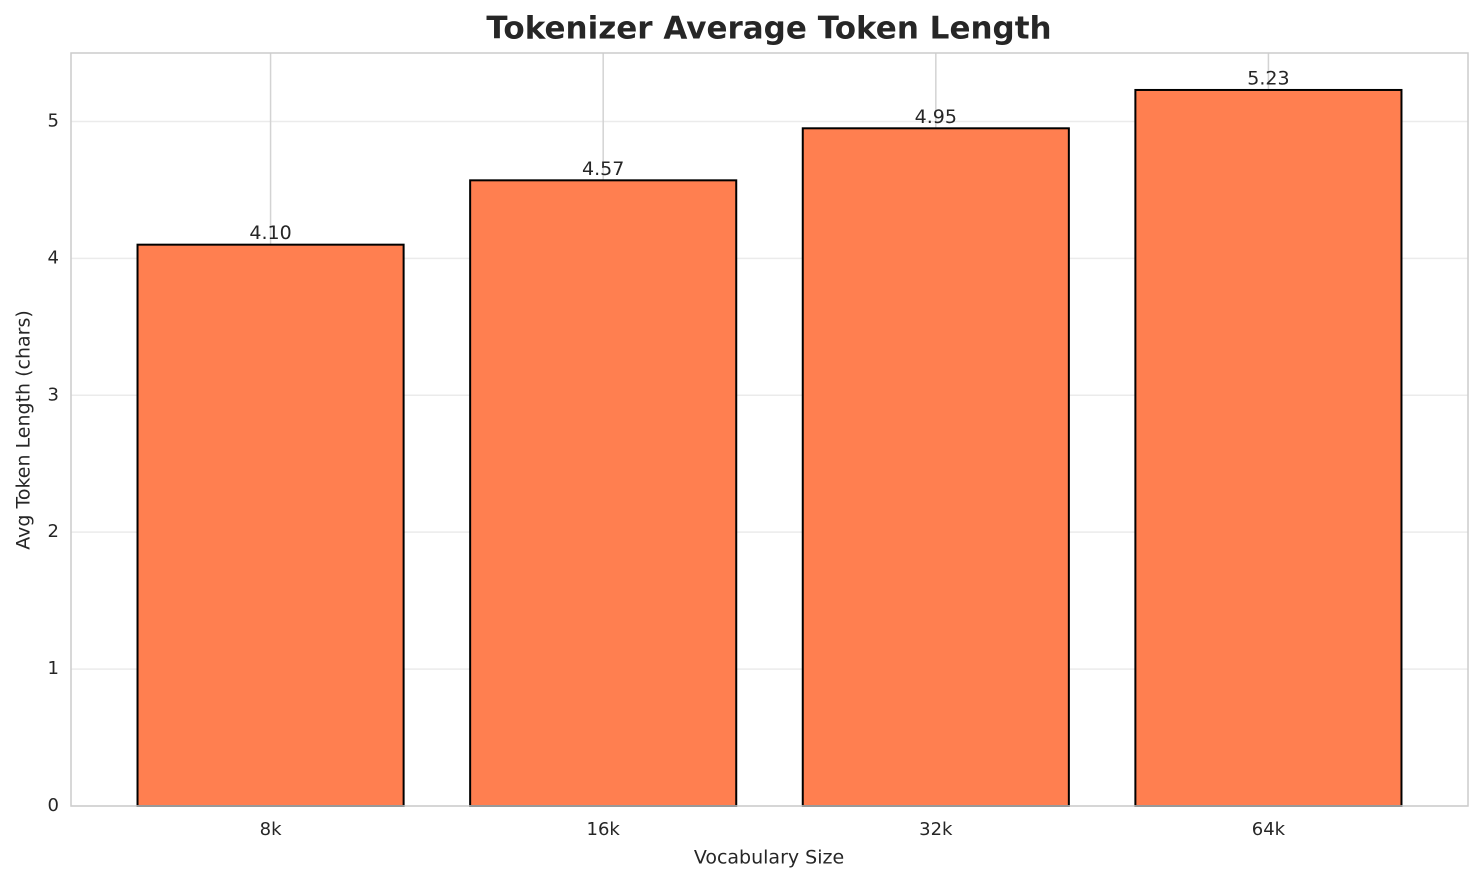 The image size is (1483, 885). I want to click on value-label: 4.10, so click(270, 233).